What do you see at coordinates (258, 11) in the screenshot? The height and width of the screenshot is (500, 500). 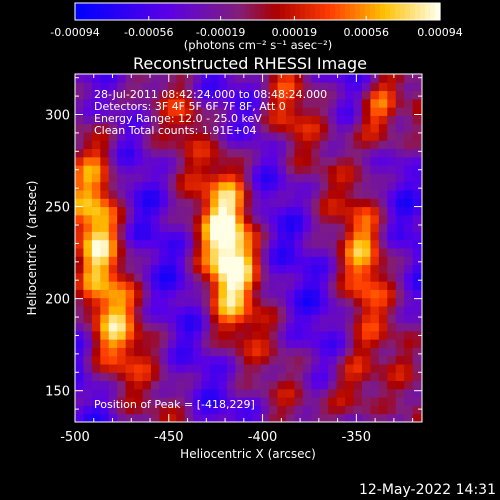 I see `colorbar` at bounding box center [258, 11].